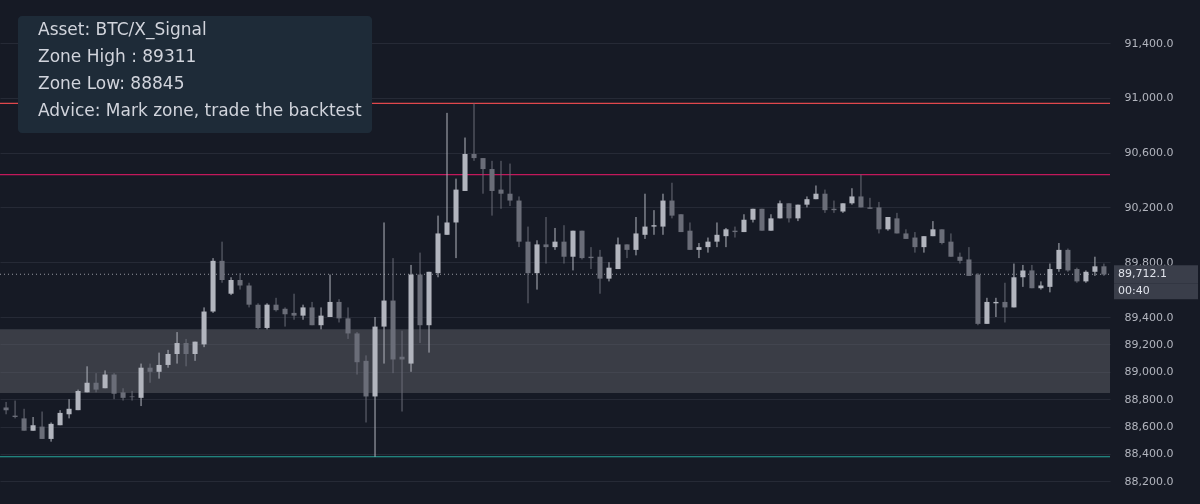 Image resolution: width=1200 pixels, height=504 pixels. What do you see at coordinates (111, 83) in the screenshot?
I see `annotation: Zone Low: 88845` at bounding box center [111, 83].